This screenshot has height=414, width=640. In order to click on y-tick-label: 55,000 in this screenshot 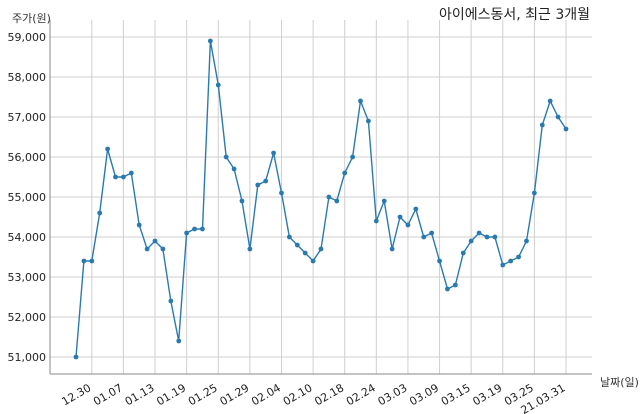, I will do `click(27, 197)`.